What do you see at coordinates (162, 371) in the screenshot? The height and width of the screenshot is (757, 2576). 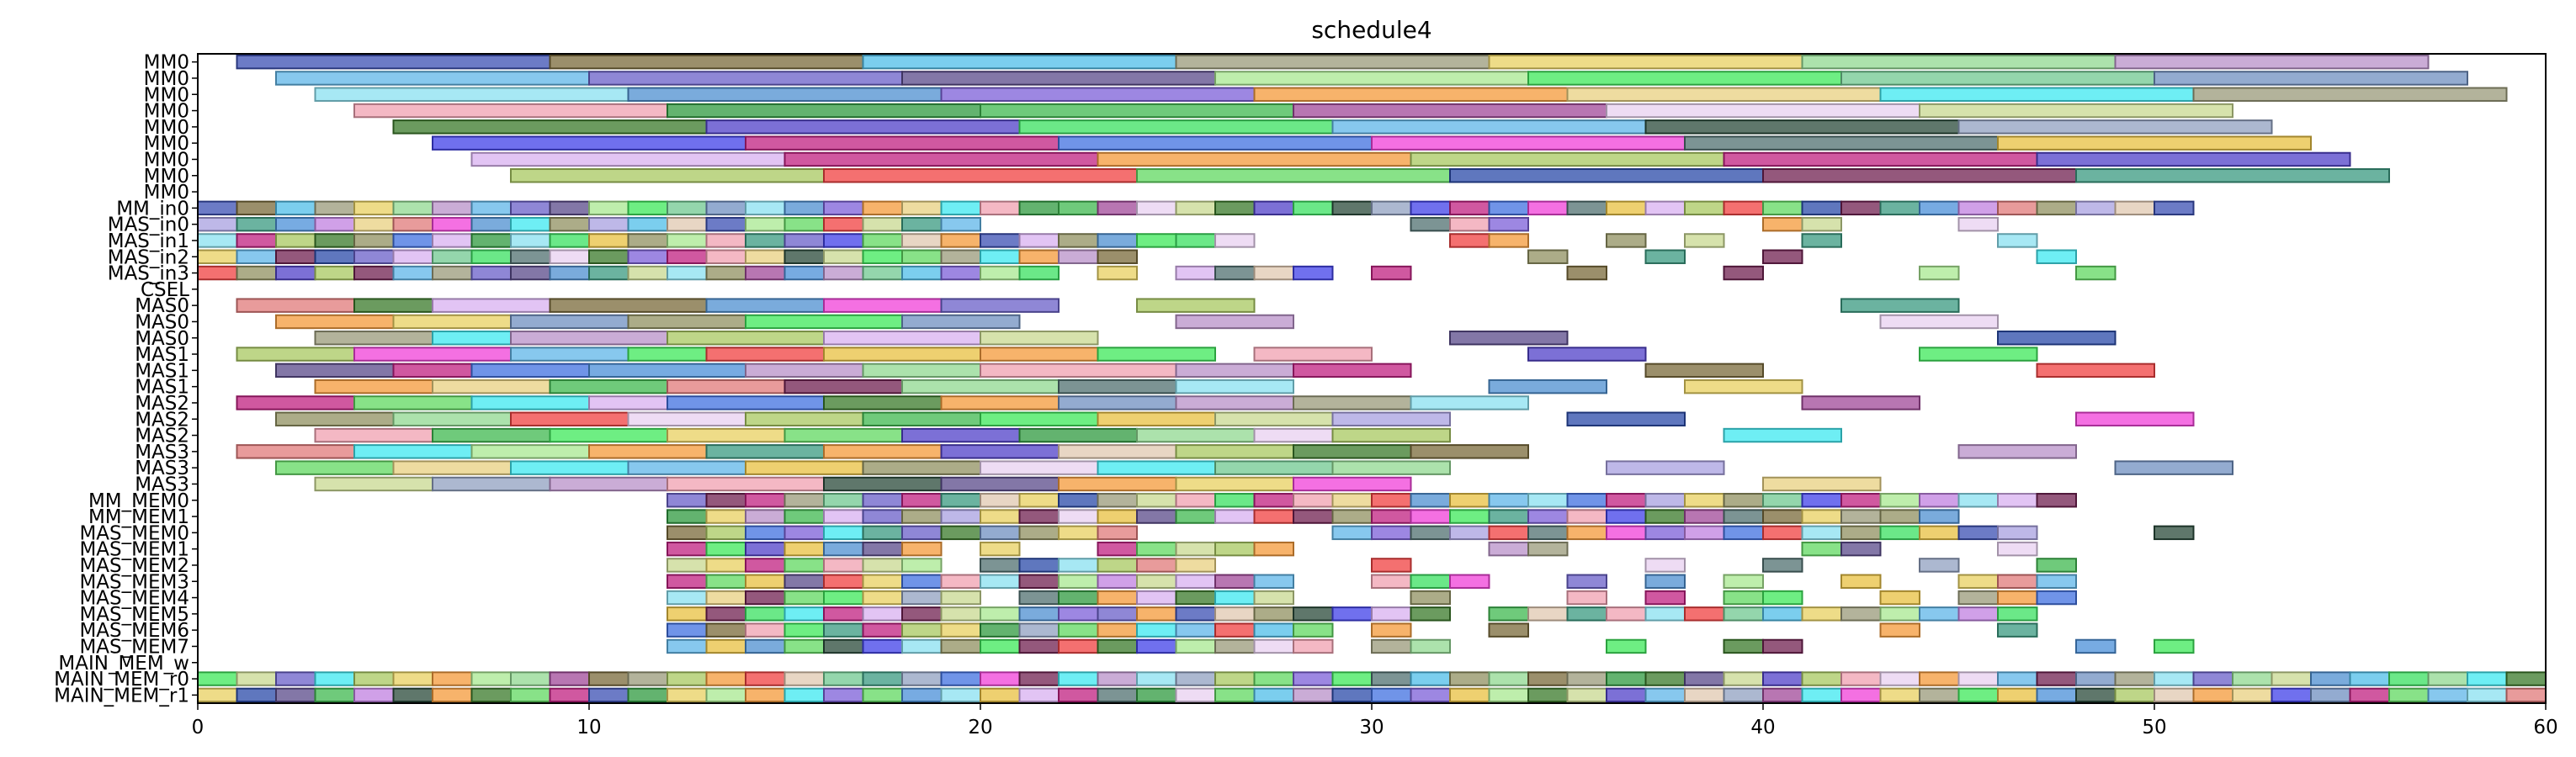 I see `y-tick-label: MAS1` at bounding box center [162, 371].